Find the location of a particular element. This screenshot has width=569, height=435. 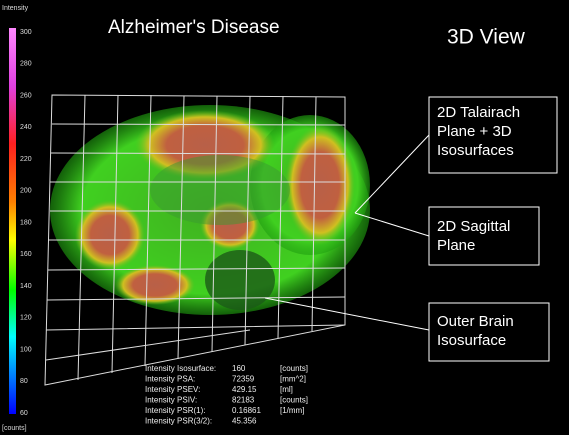

stat-cell: Intensity PSIV: is located at coordinates (171, 400).